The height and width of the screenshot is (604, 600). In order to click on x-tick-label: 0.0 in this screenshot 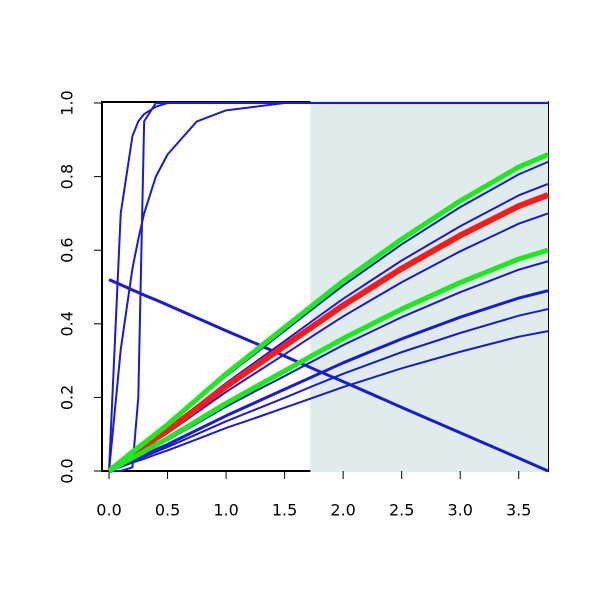, I will do `click(108, 510)`.